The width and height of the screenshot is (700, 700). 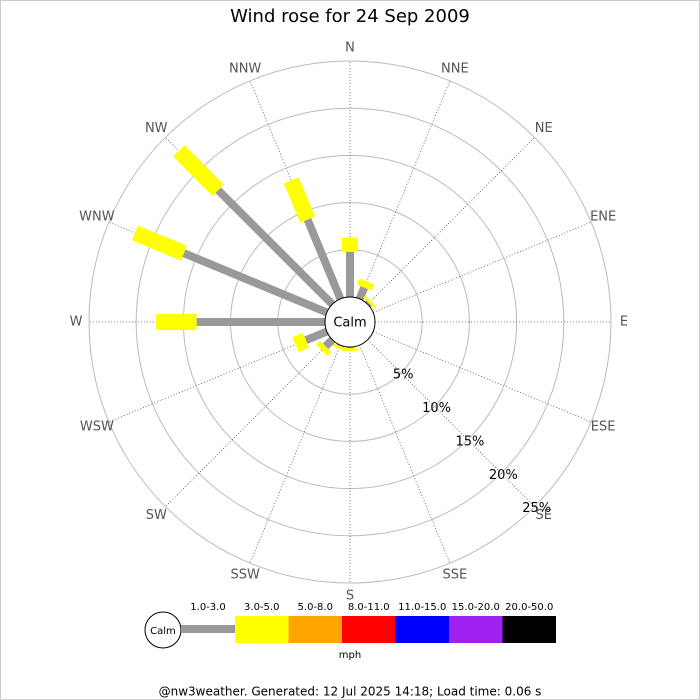 I want to click on legend-label: 20.0-50.0, so click(x=529, y=607).